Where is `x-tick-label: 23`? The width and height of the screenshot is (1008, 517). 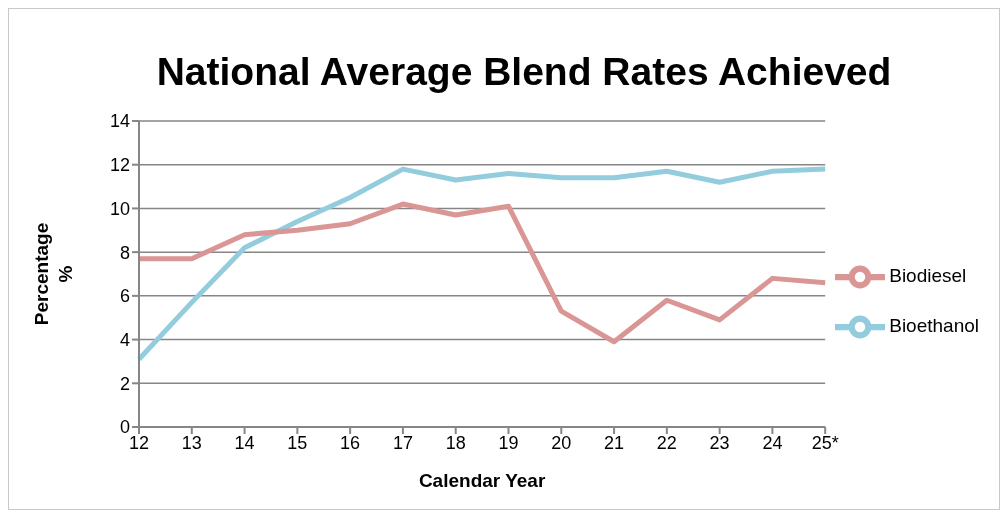 x-tick-label: 23 is located at coordinates (719, 442).